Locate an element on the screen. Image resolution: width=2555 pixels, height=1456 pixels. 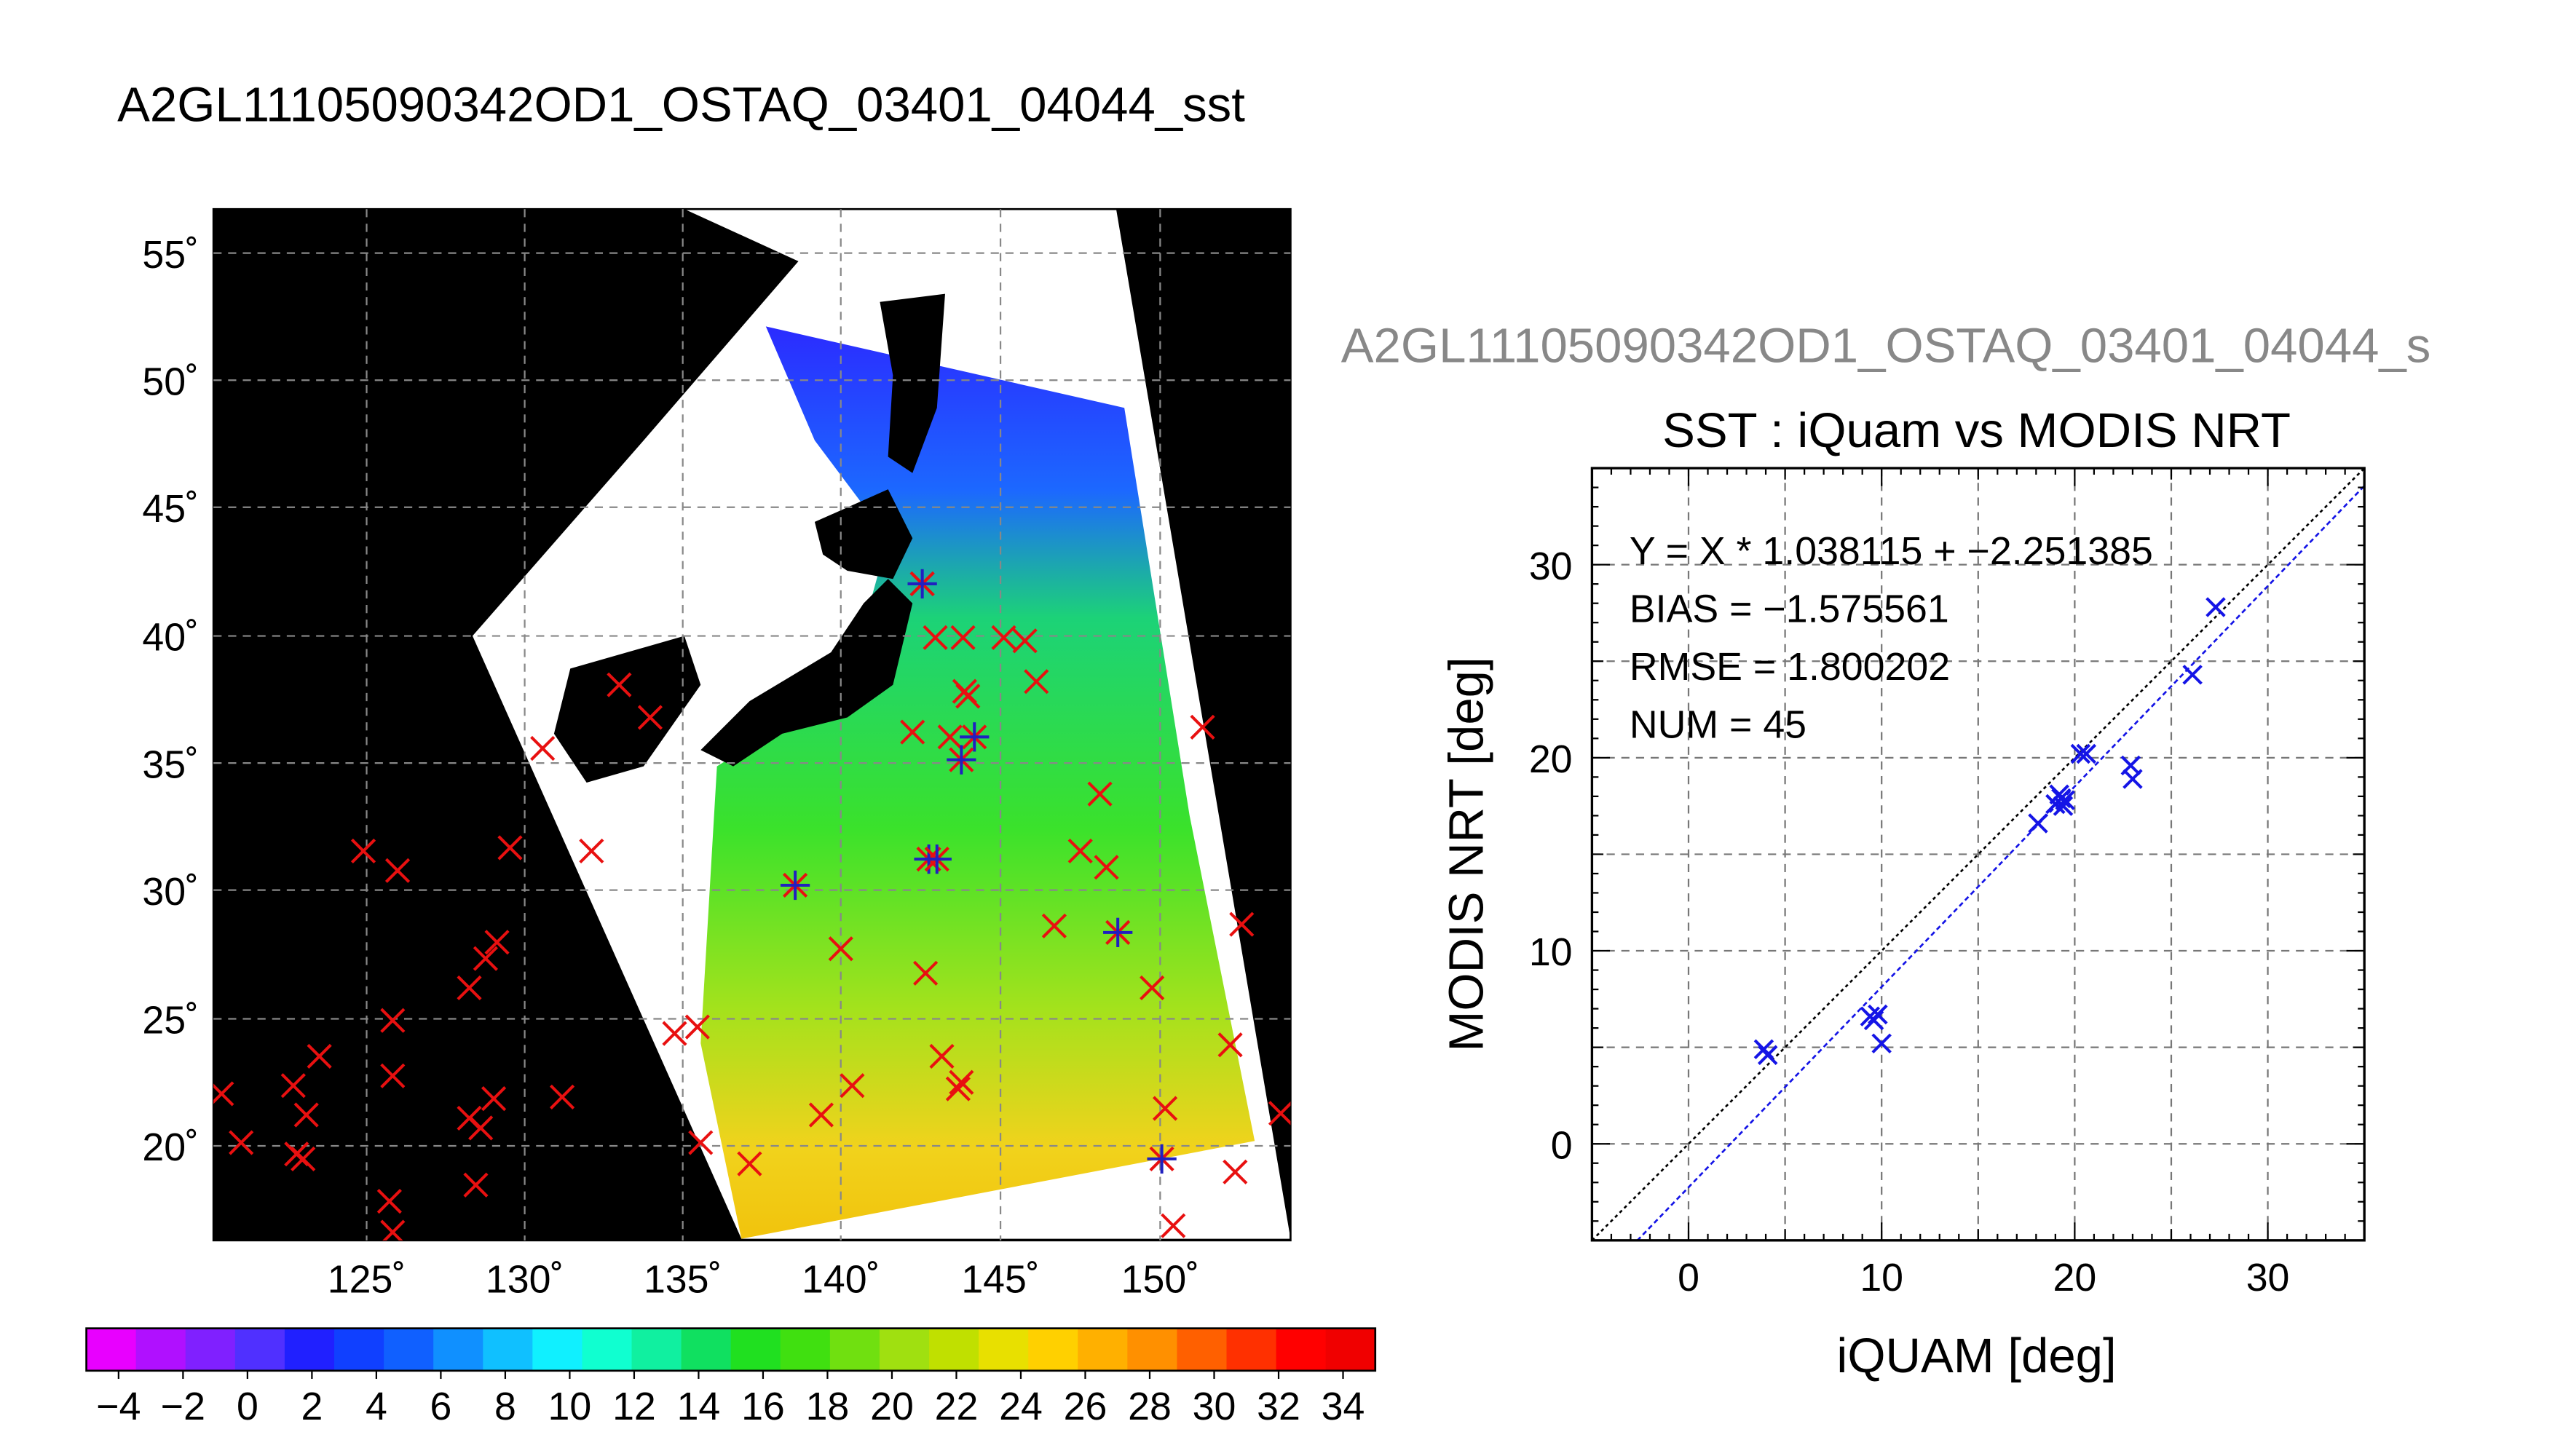
map-lat-tick-label: 35˚ is located at coordinates (170, 764).